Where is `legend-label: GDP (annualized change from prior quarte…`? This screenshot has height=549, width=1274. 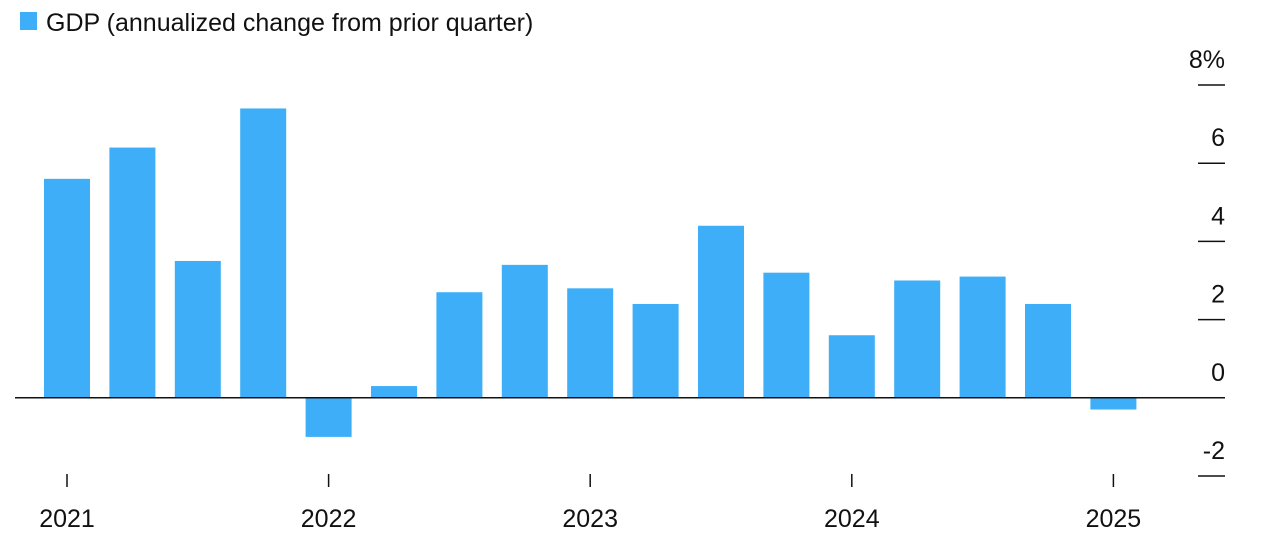
legend-label: GDP (annualized change from prior quarte… is located at coordinates (289, 23).